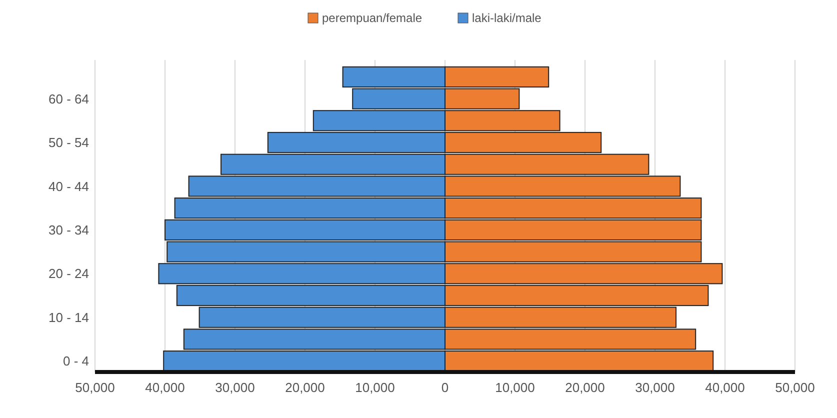 This screenshot has width=837, height=418. I want to click on y-tick-label: 0 - 4, so click(75, 361).